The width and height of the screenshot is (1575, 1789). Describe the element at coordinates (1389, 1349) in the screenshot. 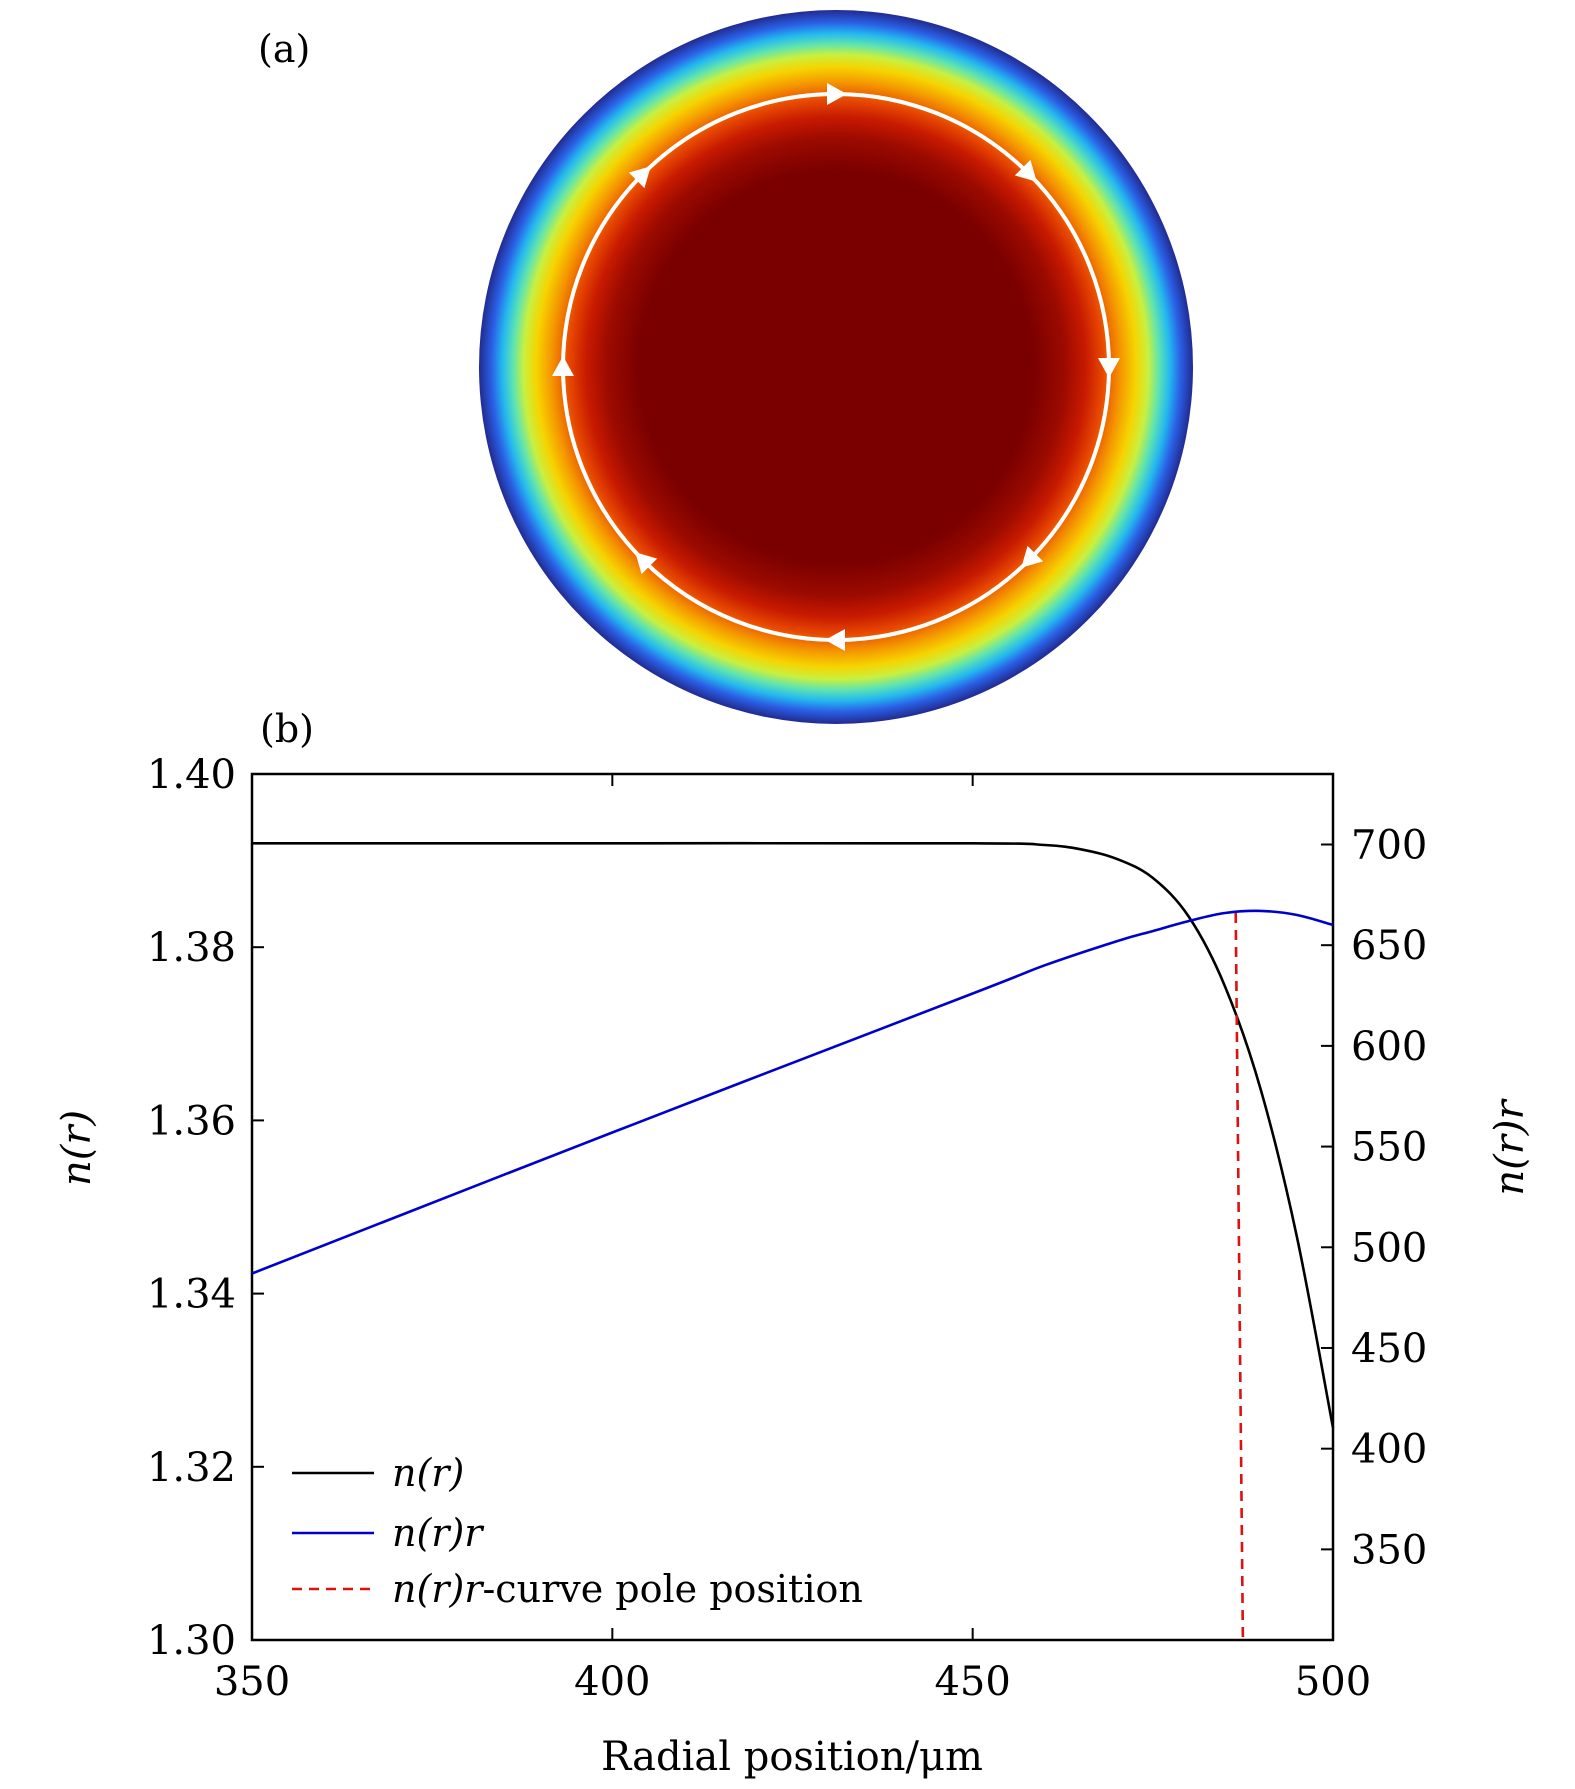

I see `y-right-tick-label: 450` at that location.